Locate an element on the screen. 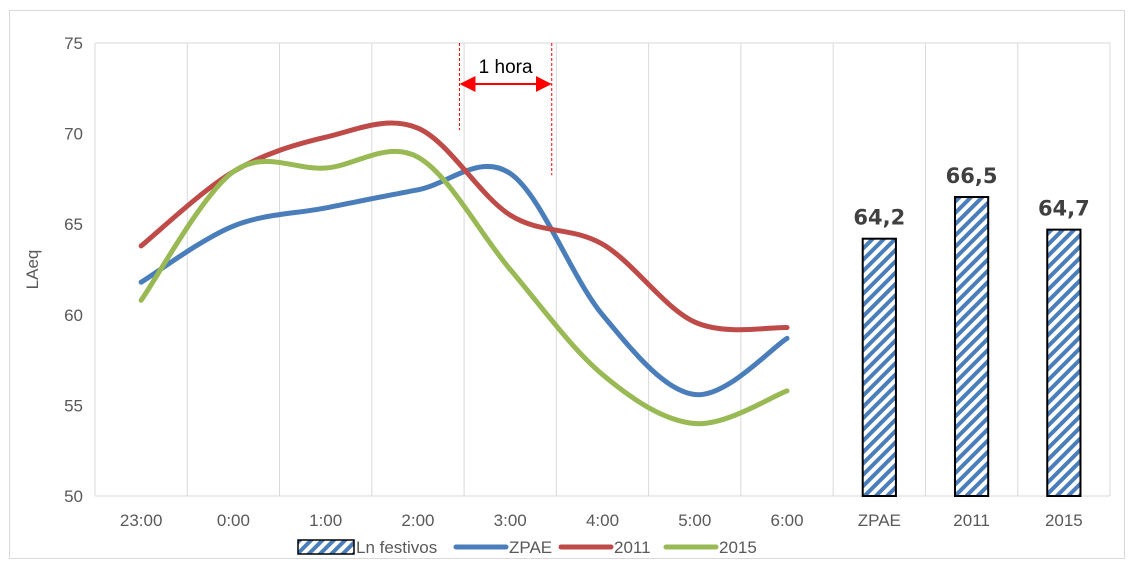 The width and height of the screenshot is (1134, 569). x-tick-label: 2011 is located at coordinates (971, 520).